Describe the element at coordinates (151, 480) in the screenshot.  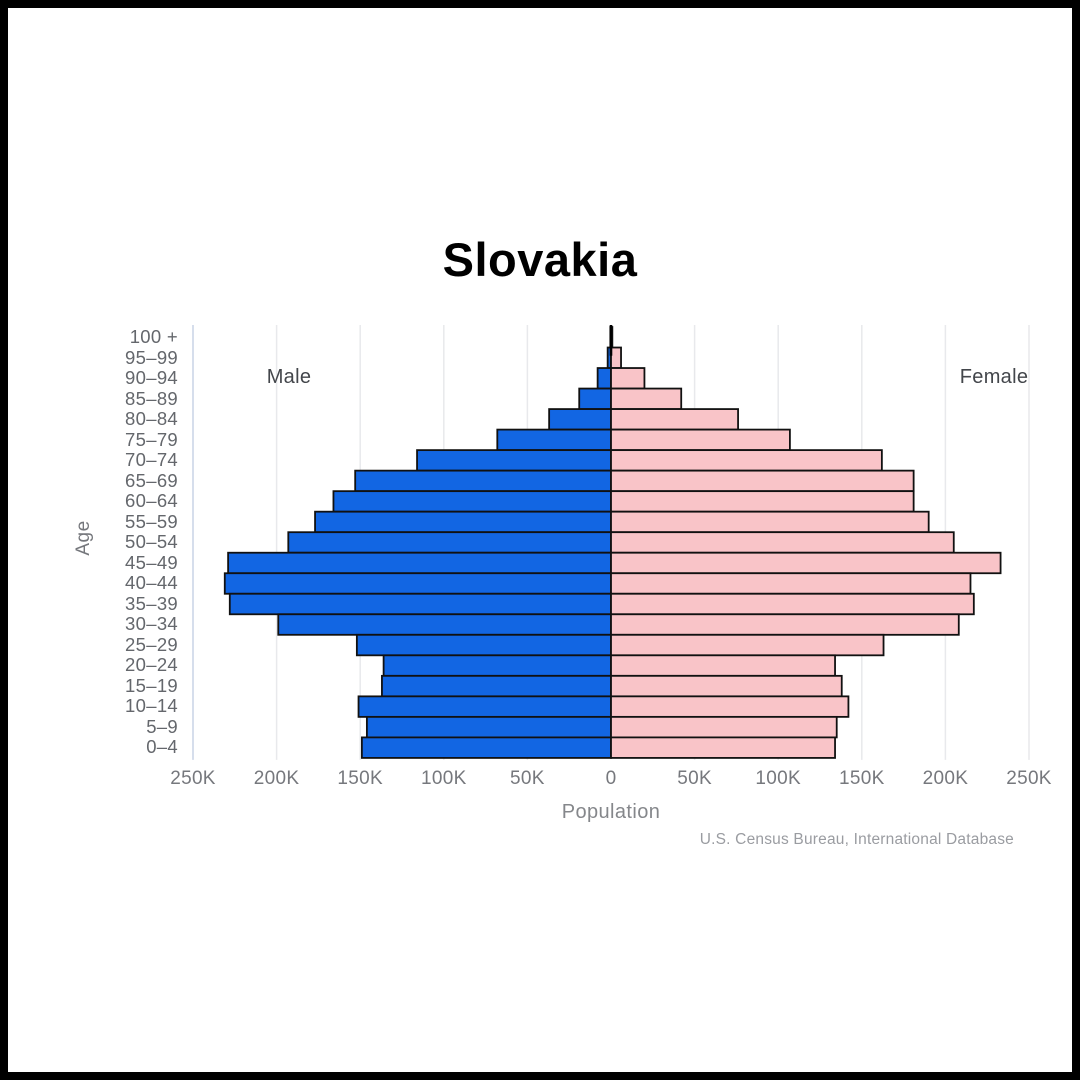
I see `age-group-label: 65–69` at that location.